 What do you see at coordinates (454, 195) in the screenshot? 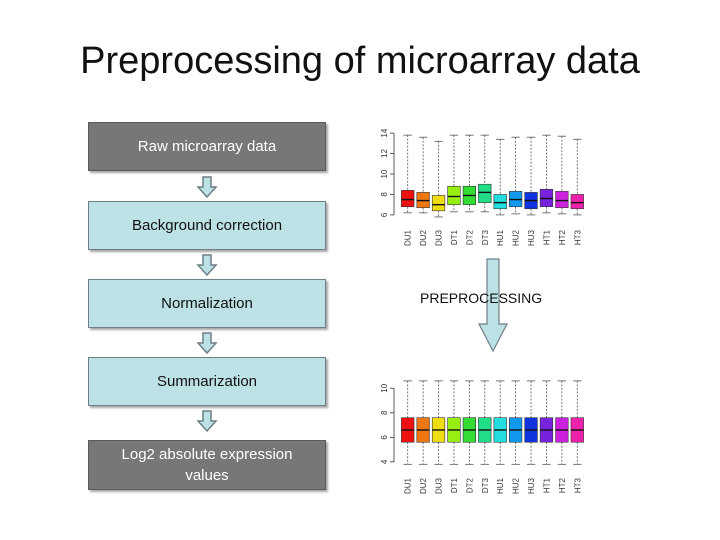
I see `box-DT1` at bounding box center [454, 195].